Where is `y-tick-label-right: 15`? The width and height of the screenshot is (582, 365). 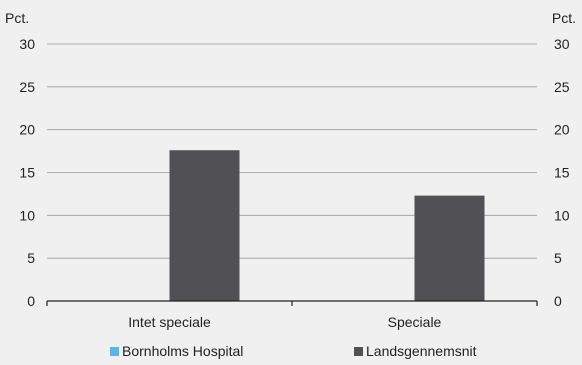 y-tick-label-right: 15 is located at coordinates (562, 173).